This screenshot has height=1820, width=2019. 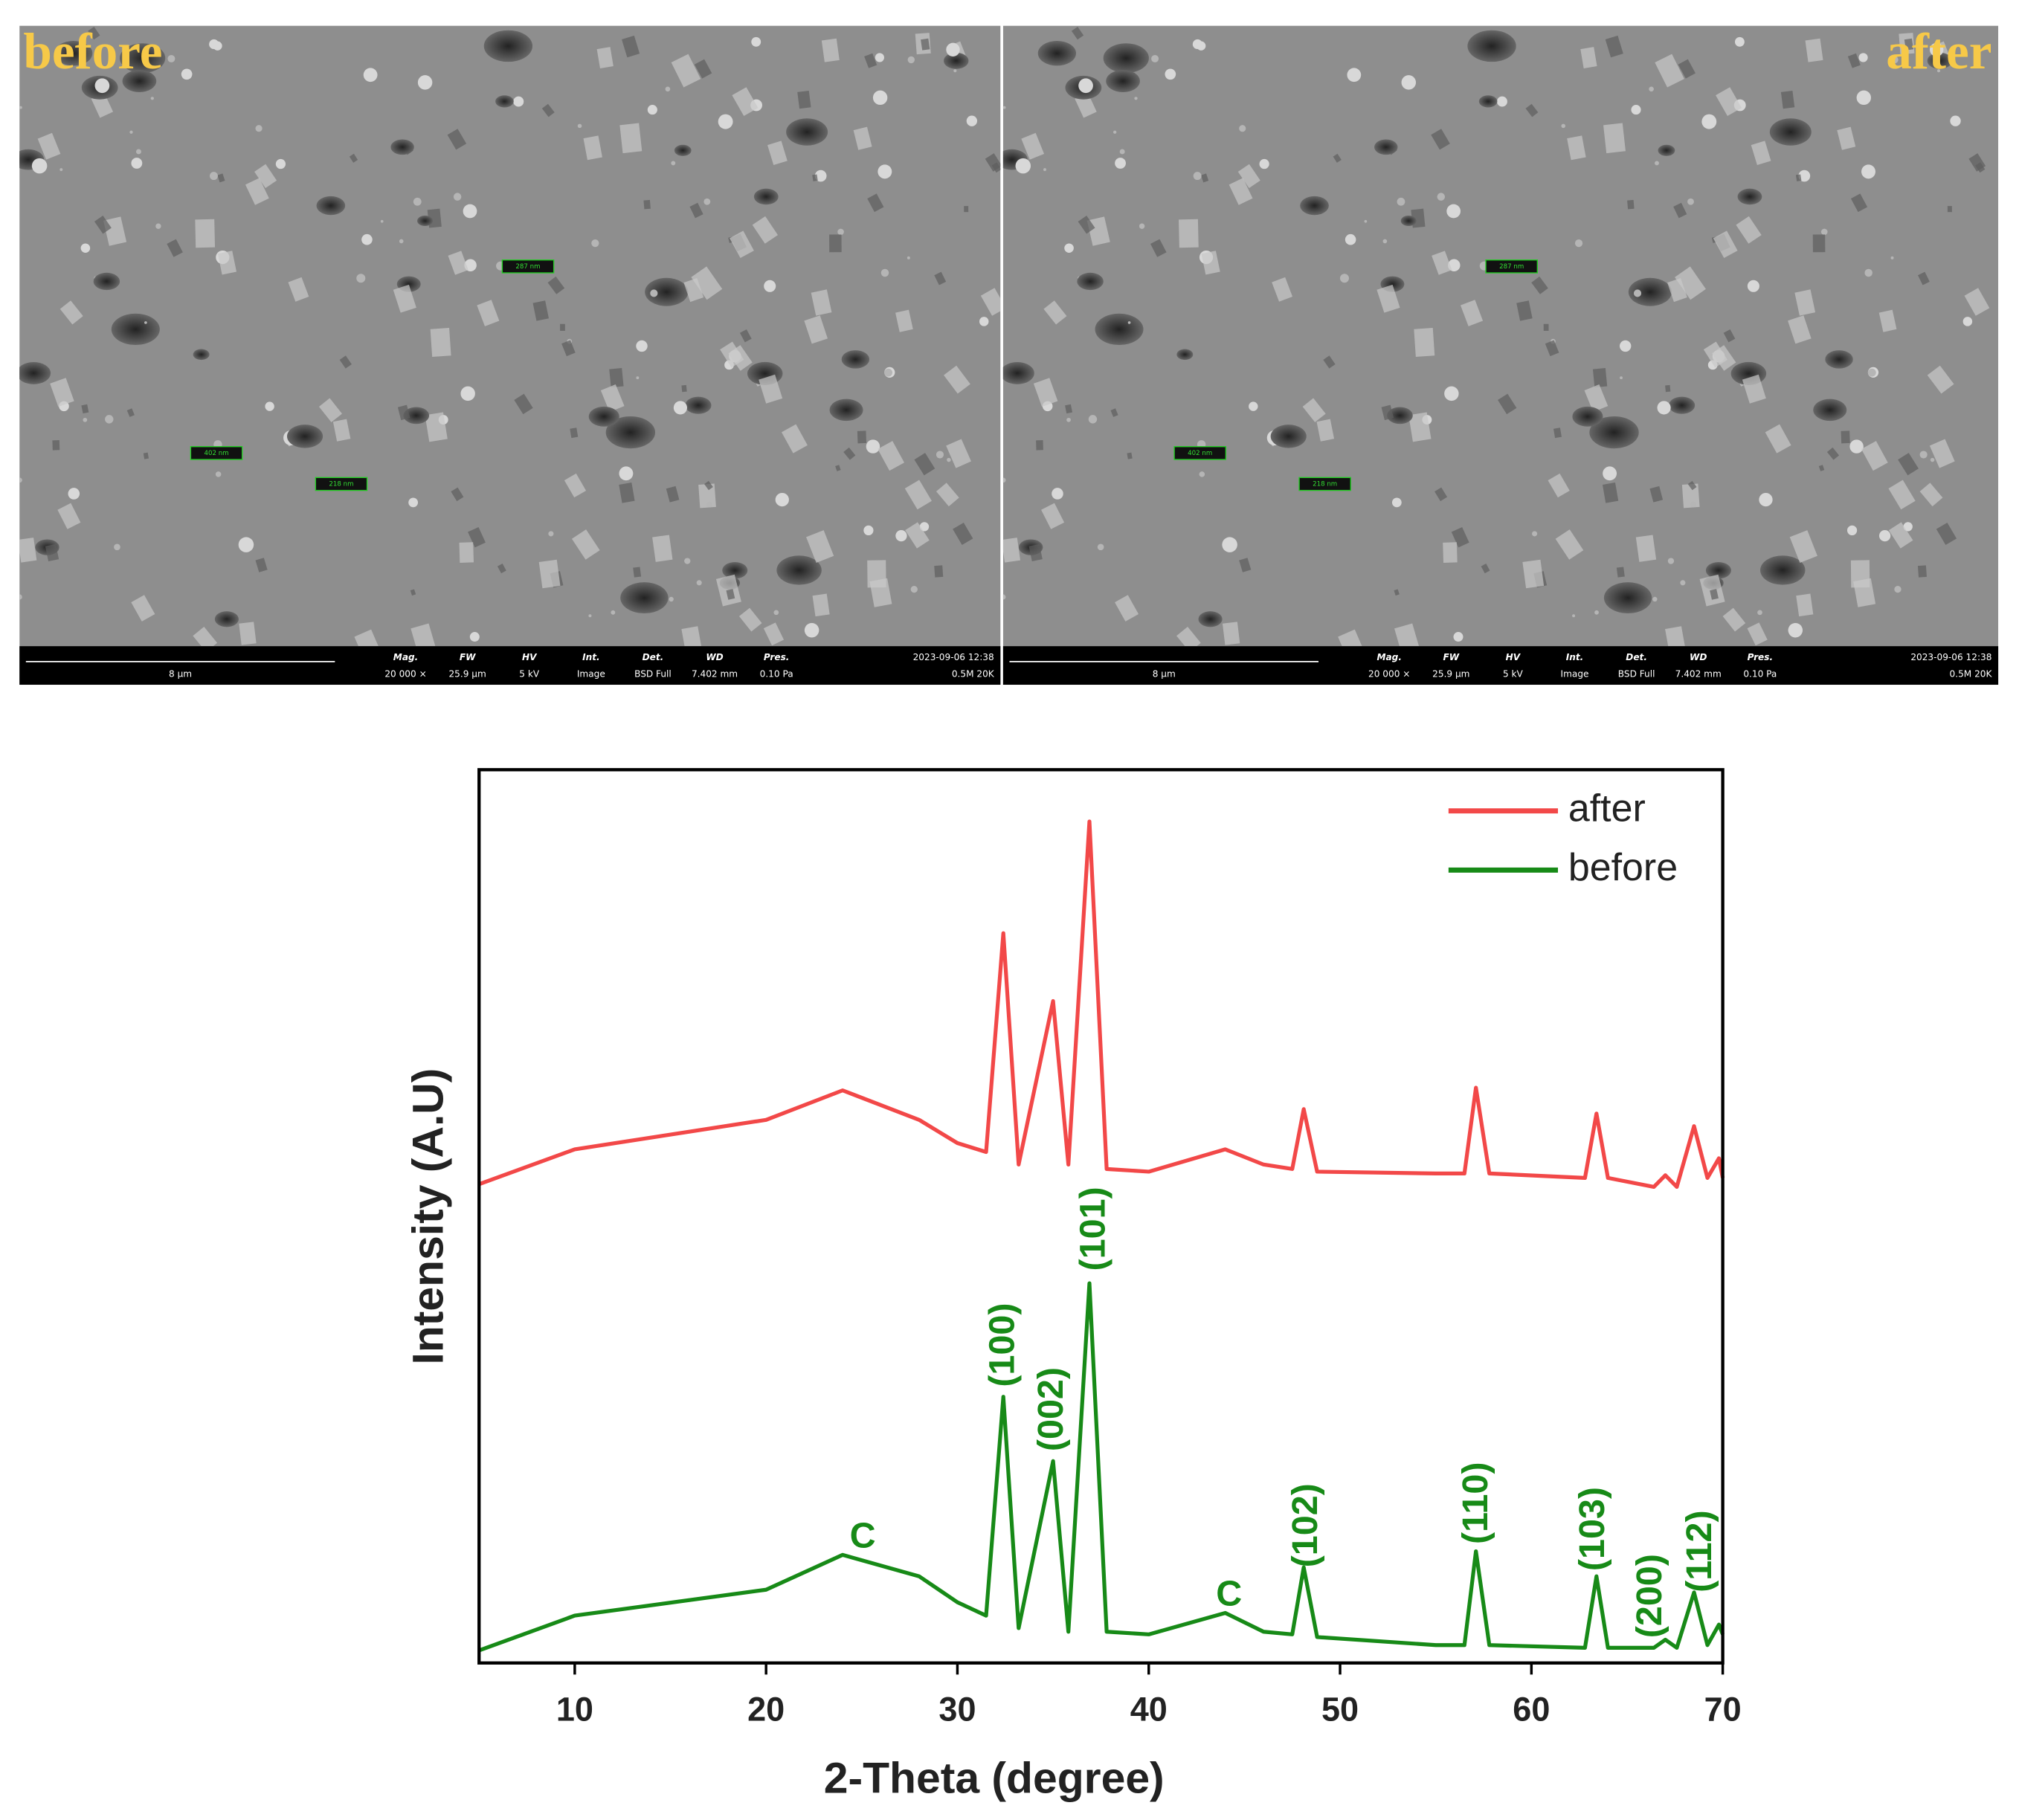 I want to click on info-value: BSD Full, so click(x=653, y=674).